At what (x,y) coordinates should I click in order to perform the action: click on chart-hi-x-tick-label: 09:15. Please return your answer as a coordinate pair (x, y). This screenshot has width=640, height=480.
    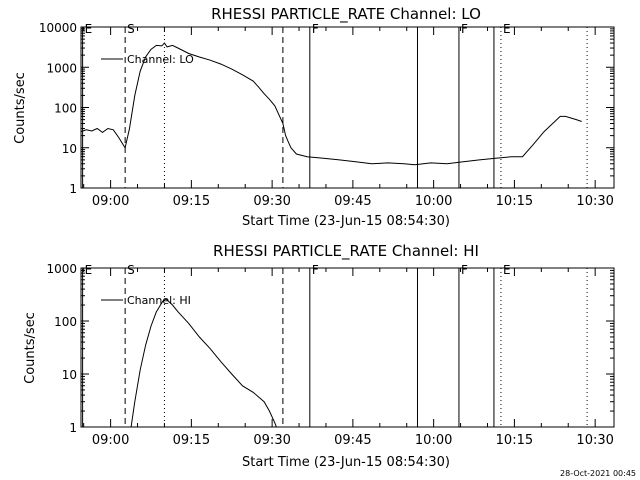
    Looking at the image, I should click on (191, 440).